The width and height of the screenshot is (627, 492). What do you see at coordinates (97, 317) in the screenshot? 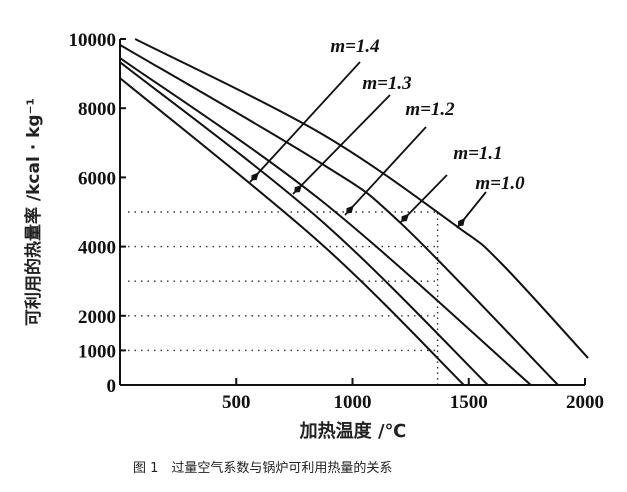
I see `y-tick-label: 2000` at bounding box center [97, 317].